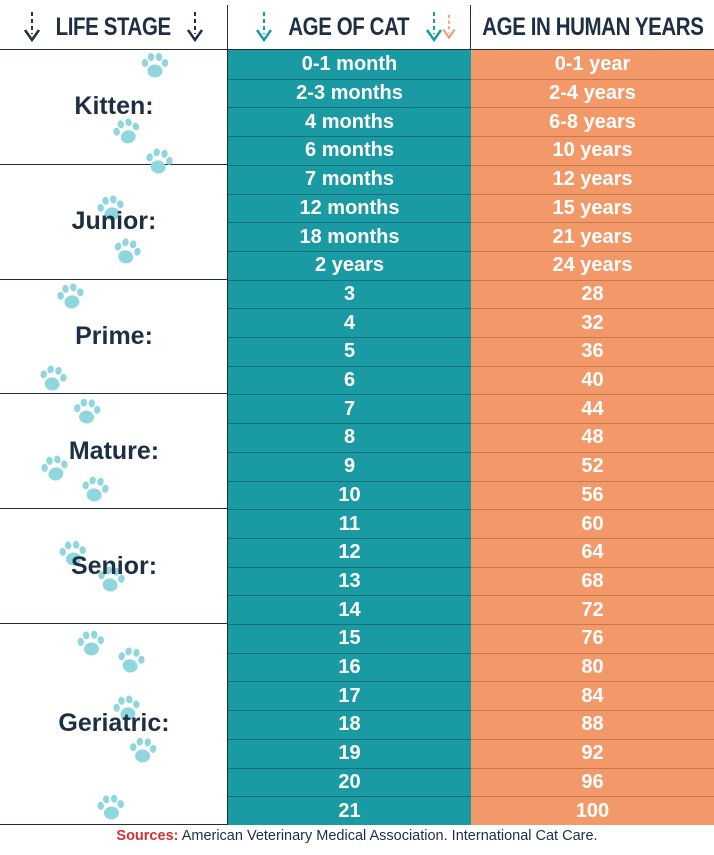 This screenshot has height=855, width=714. I want to click on header-life-stage-label: LIFE STAGE, so click(113, 26).